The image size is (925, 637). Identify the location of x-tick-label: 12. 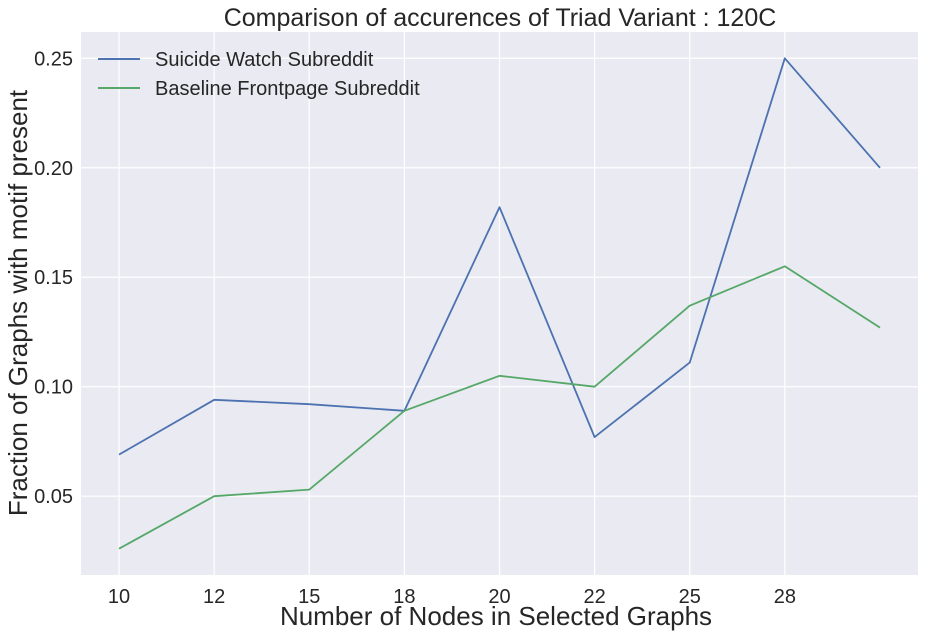
(214, 597).